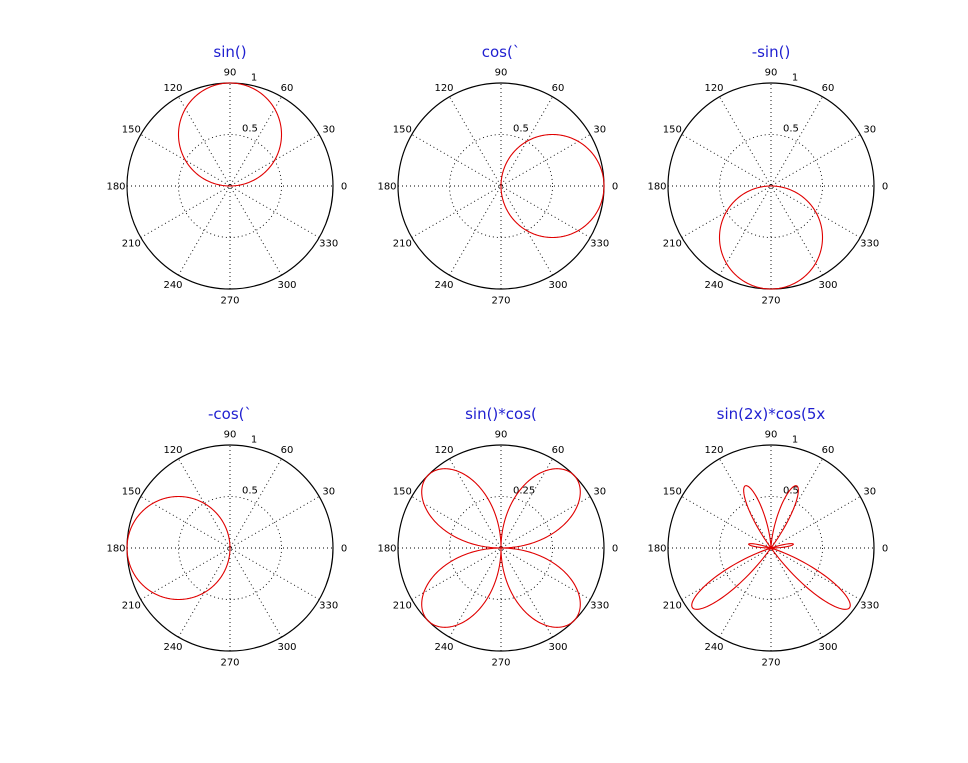  I want to click on plot-title: sin(), so click(229, 52).